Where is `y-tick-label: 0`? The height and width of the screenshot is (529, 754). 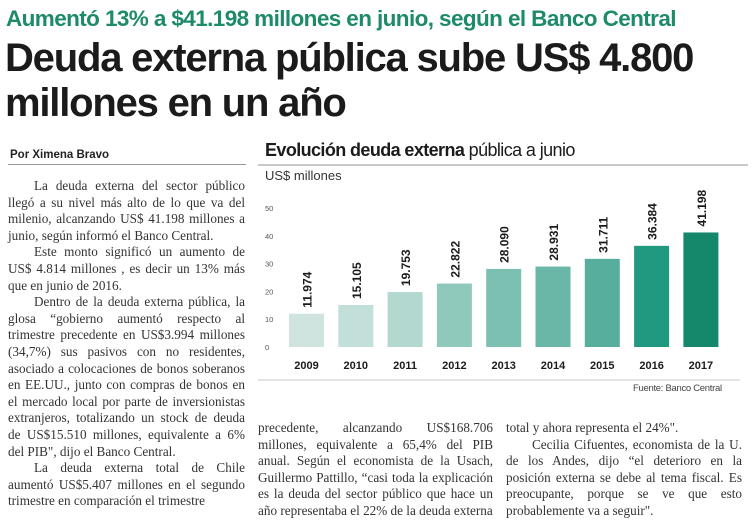 y-tick-label: 0 is located at coordinates (267, 347).